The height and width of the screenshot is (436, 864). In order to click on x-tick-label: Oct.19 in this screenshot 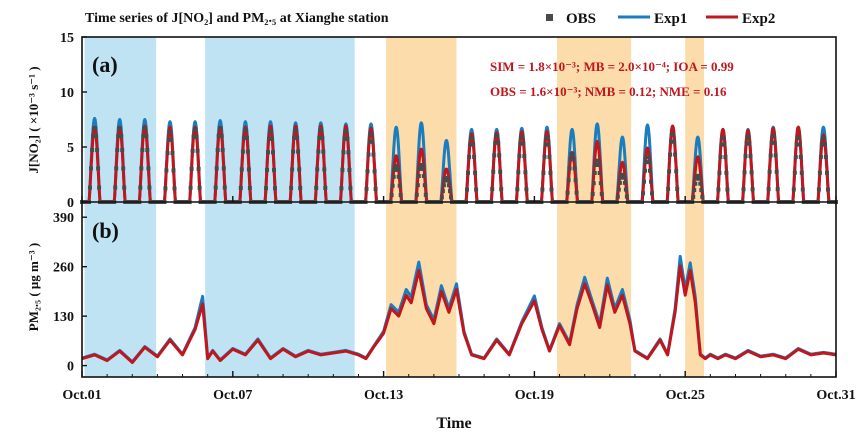, I will do `click(534, 395)`.